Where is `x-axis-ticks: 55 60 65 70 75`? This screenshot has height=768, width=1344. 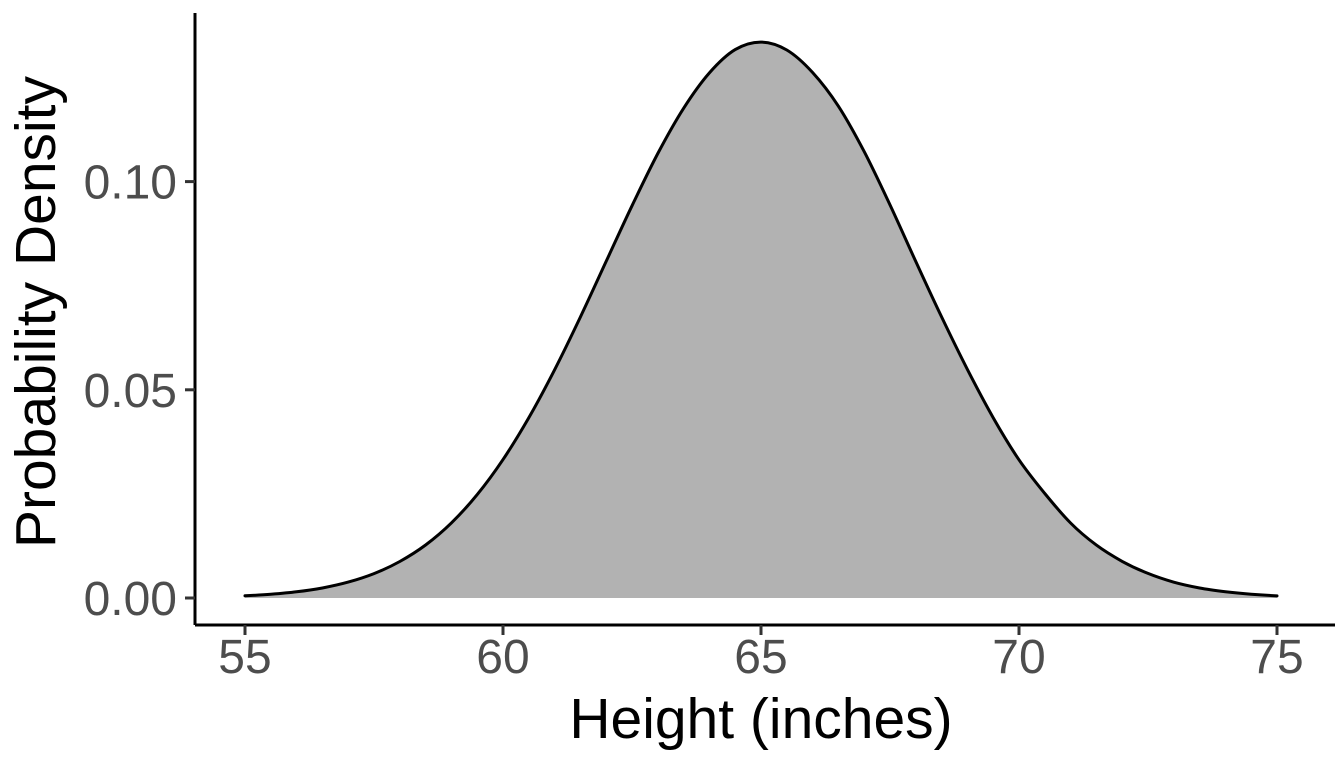
x-axis-ticks: 55 60 65 70 75 is located at coordinates (761, 654).